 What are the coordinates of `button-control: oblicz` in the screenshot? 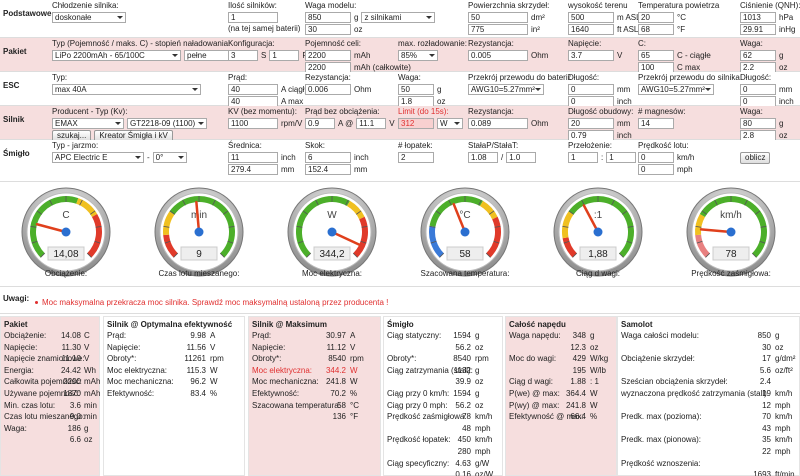 It's located at (755, 158).